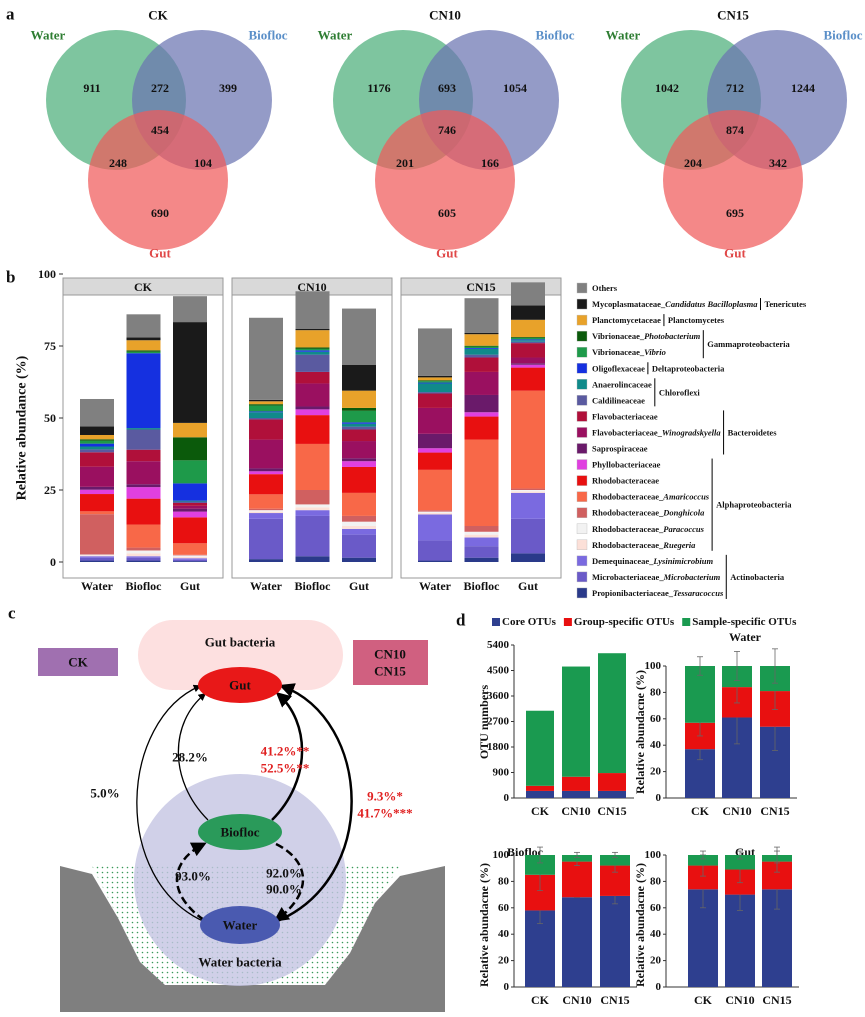 This screenshot has height=1017, width=865. I want to click on x-tick-label: CN15, so click(614, 1000).